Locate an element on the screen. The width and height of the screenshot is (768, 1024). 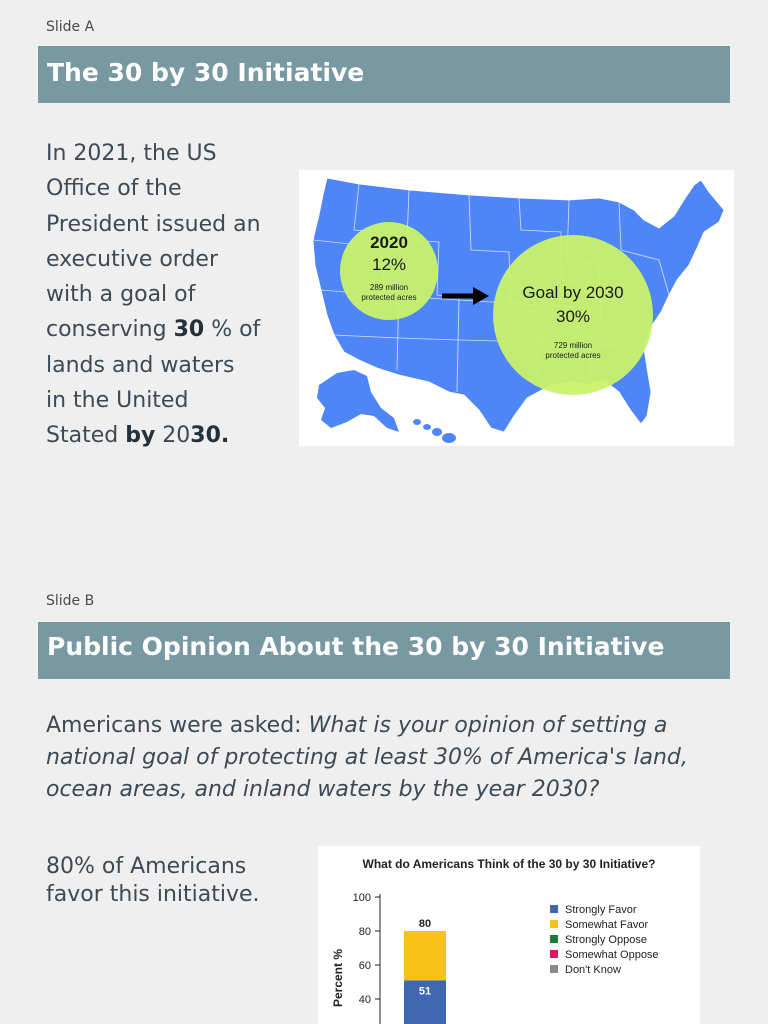
favor-summary: 80% of Americans favor this initiative. is located at coordinates (153, 880).